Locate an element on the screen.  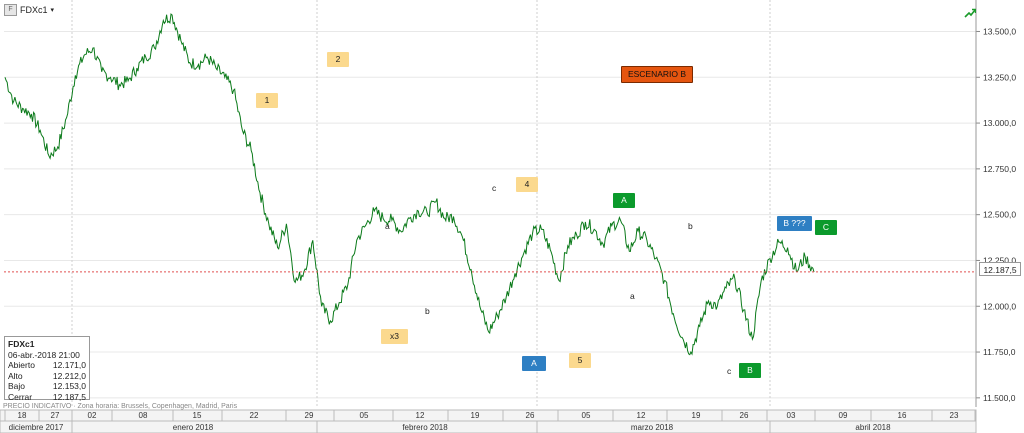
y-tick-label: 12.250,0 is located at coordinates (999, 260).